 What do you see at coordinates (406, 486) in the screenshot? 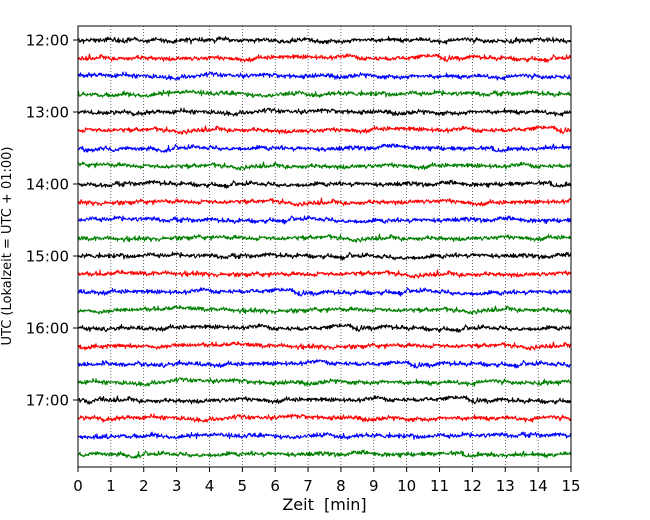
I see `x-tick-label: 10` at bounding box center [406, 486].